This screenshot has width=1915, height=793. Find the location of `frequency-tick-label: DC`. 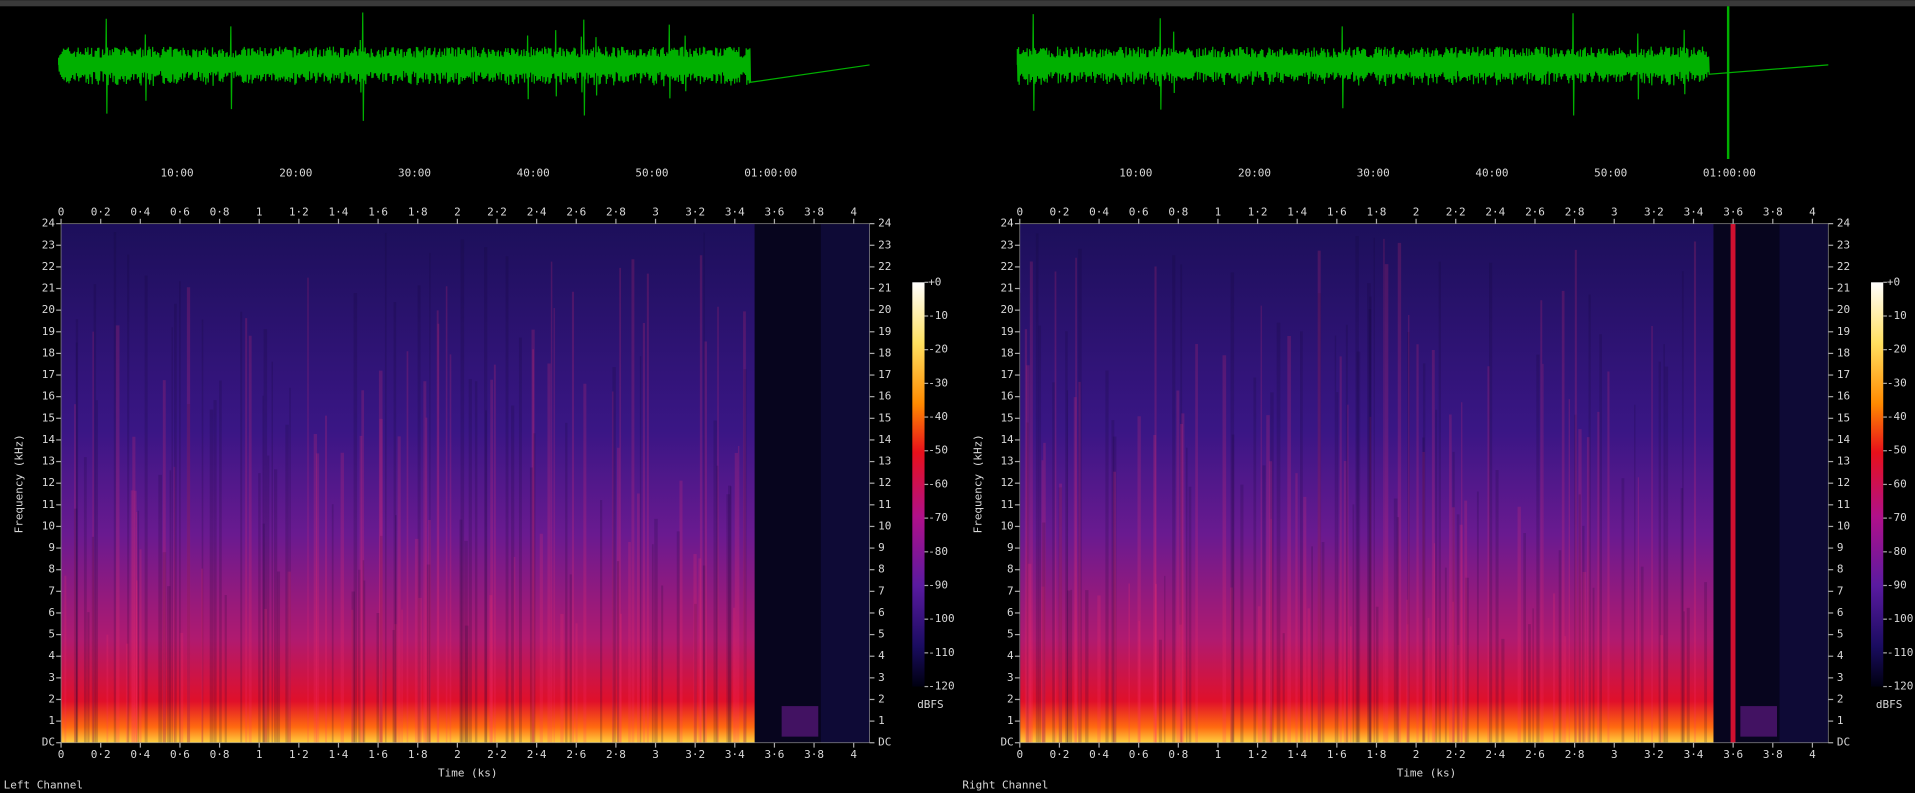

frequency-tick-label: DC is located at coordinates (1006, 742).